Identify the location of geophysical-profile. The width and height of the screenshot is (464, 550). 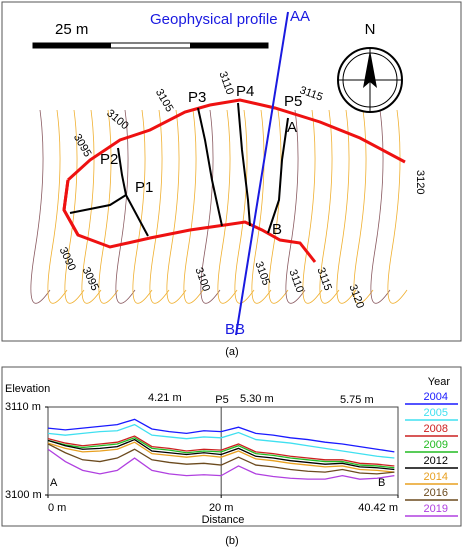
(262, 173).